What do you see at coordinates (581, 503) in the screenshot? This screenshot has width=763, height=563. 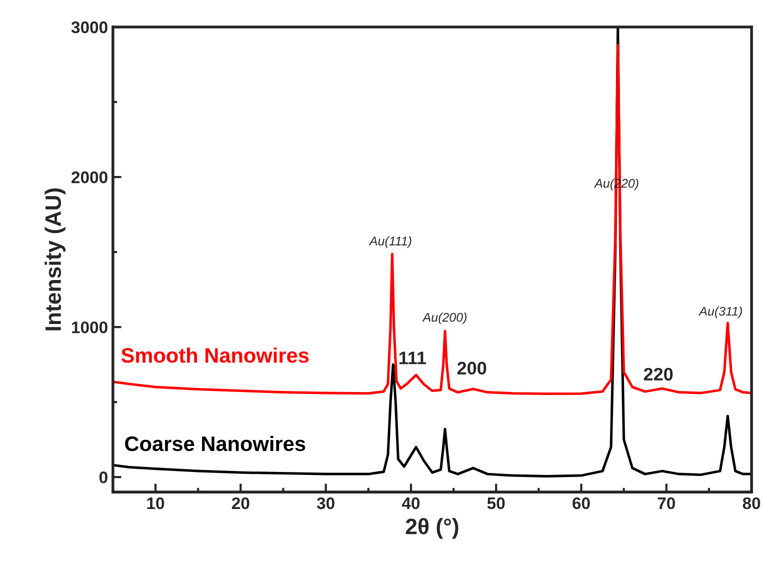 I see `x-tick-label: 60` at bounding box center [581, 503].